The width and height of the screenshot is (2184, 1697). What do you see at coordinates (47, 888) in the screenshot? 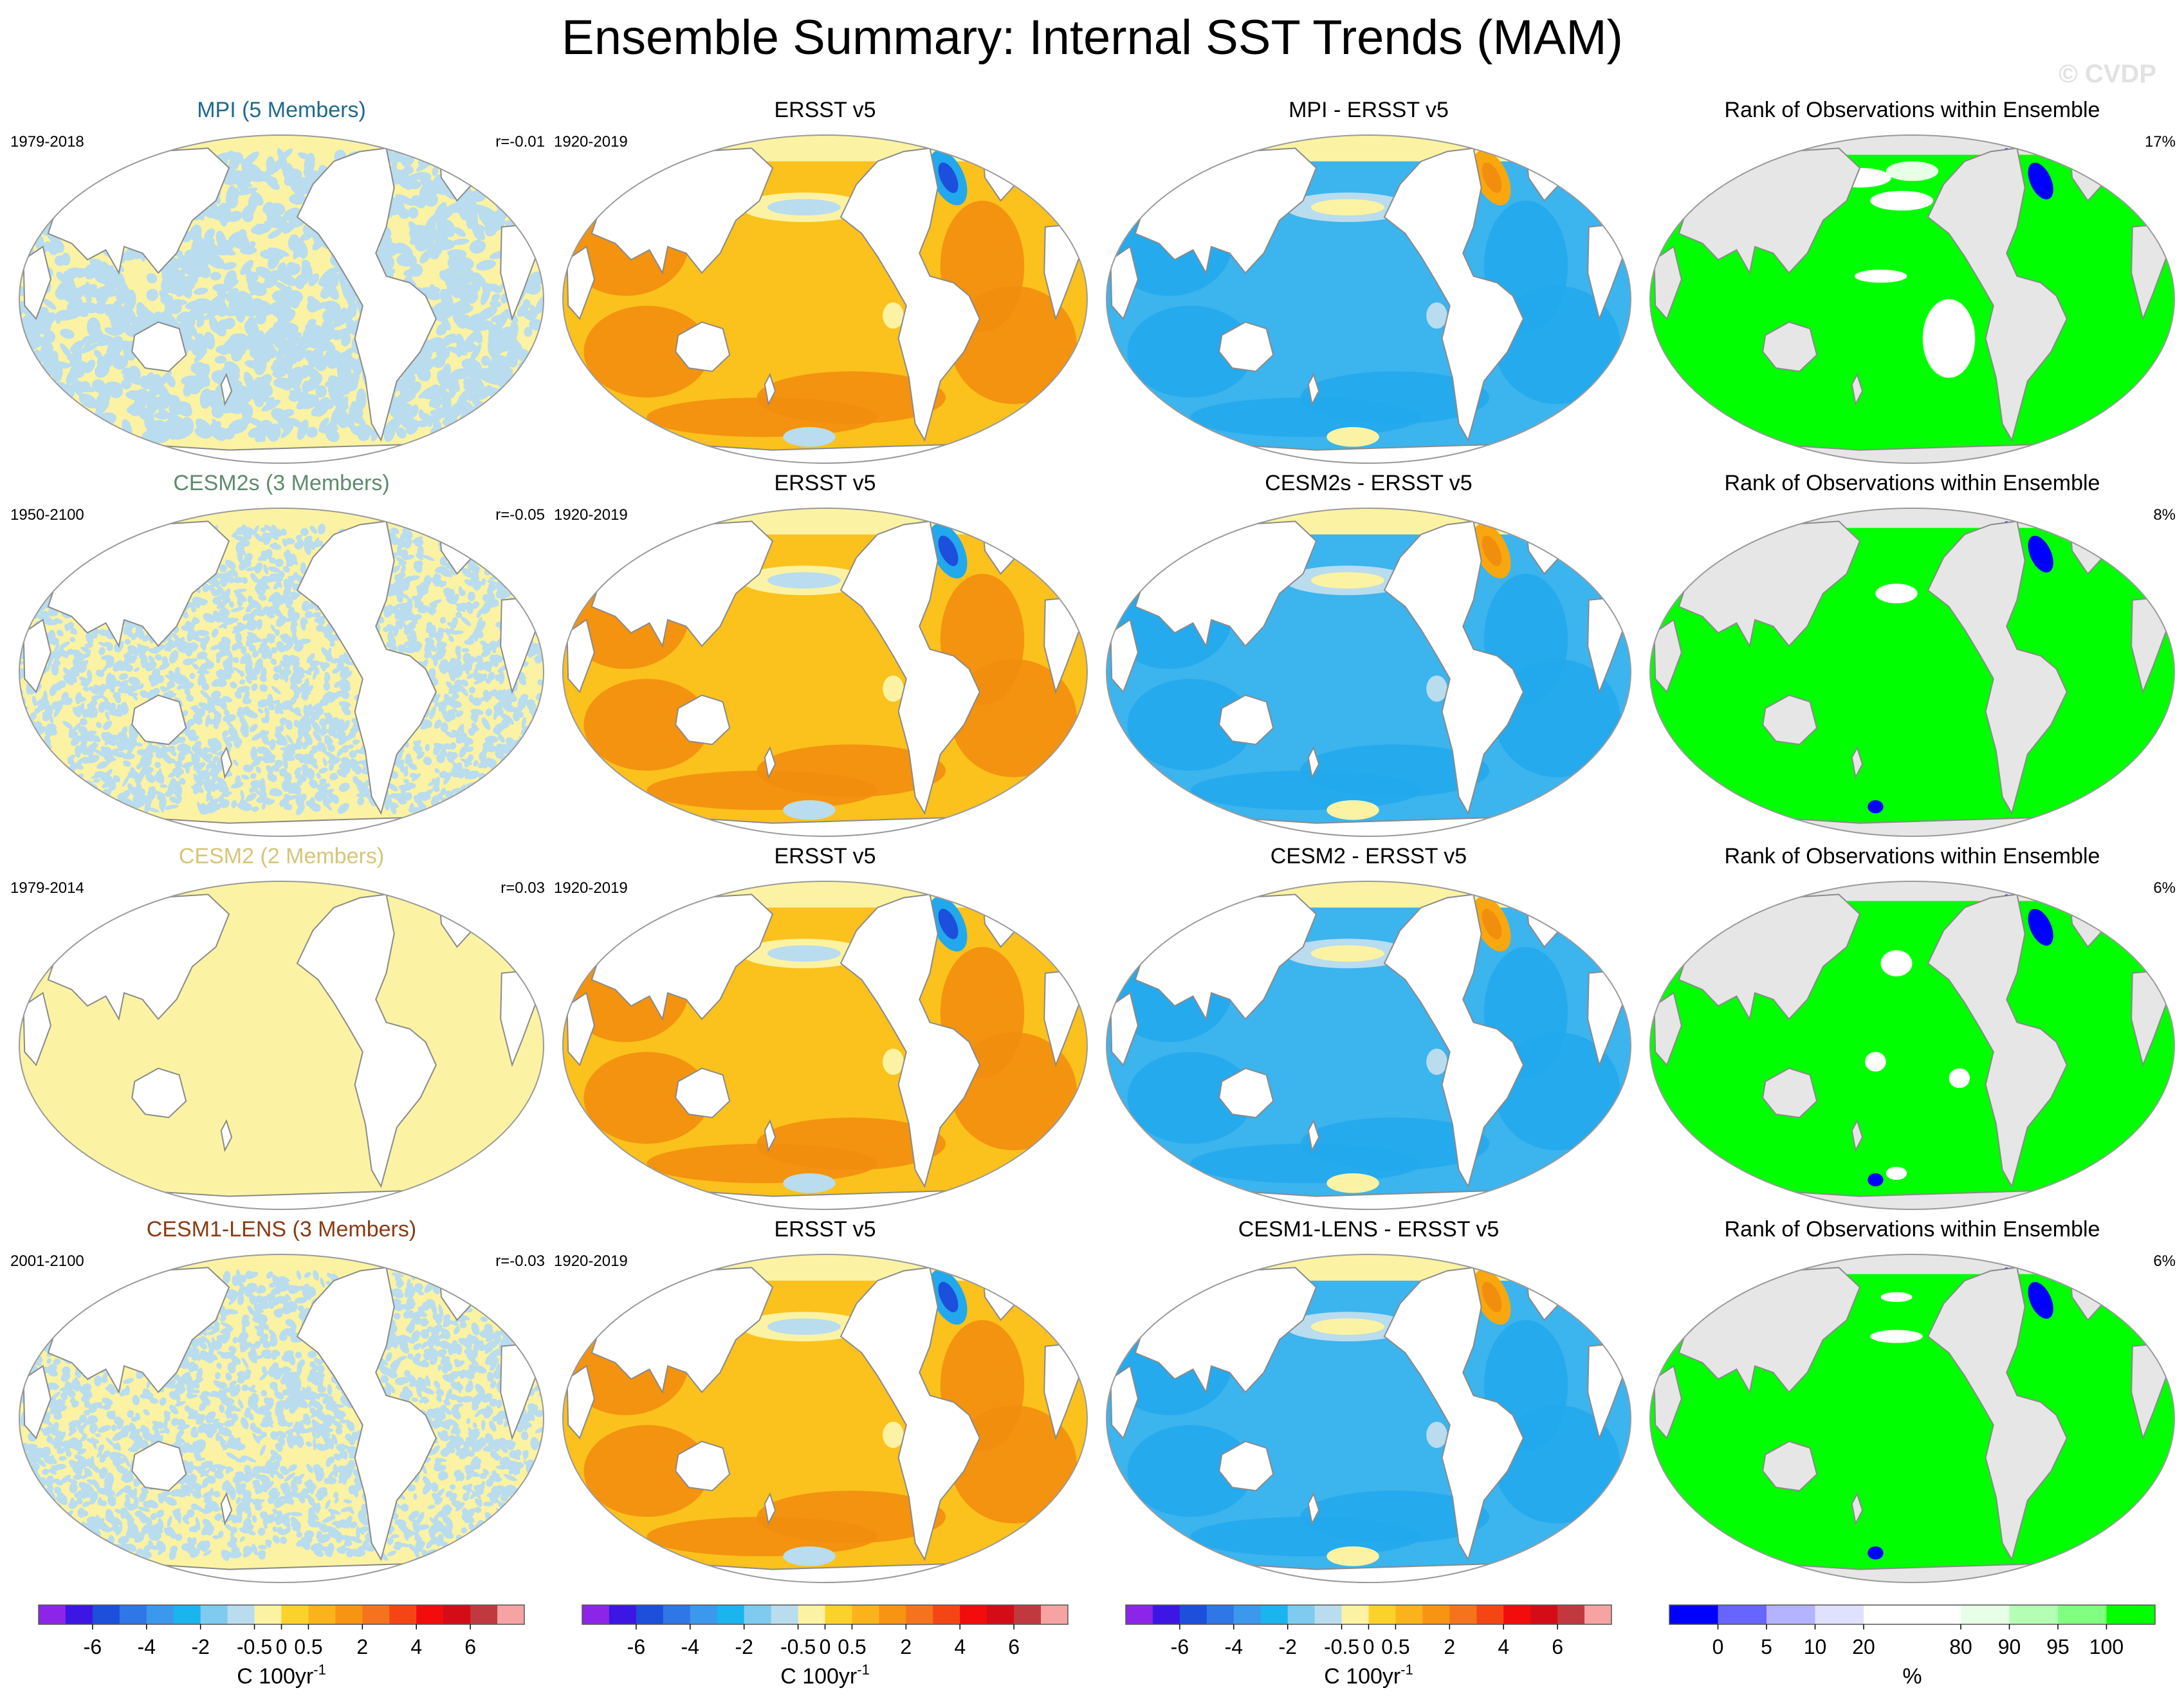
I see `model-period: 1979-2014` at bounding box center [47, 888].